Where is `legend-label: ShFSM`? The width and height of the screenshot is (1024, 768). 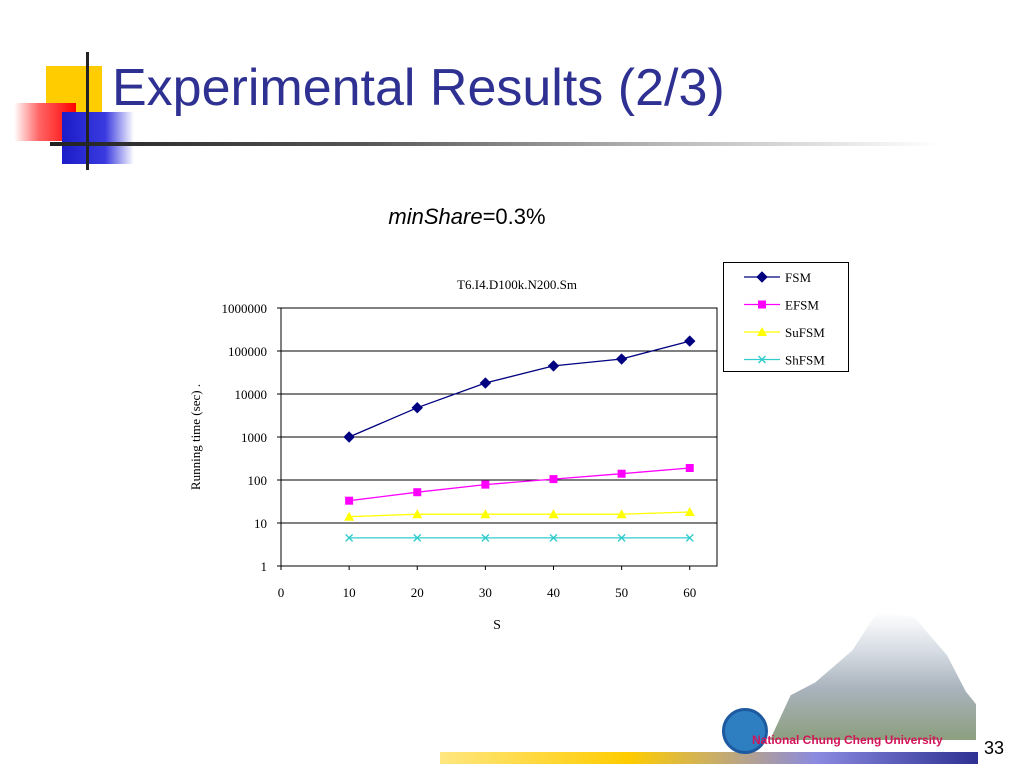 legend-label: ShFSM is located at coordinates (805, 360).